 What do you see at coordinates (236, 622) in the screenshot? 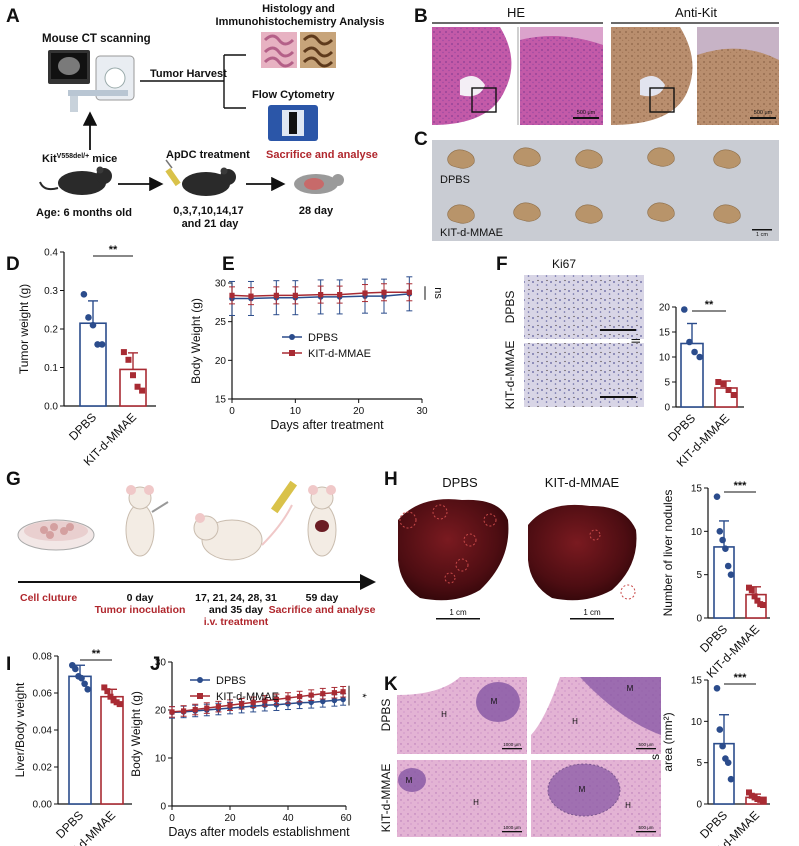
I see `g-iv-treatment: i.v. treatment` at bounding box center [236, 622].